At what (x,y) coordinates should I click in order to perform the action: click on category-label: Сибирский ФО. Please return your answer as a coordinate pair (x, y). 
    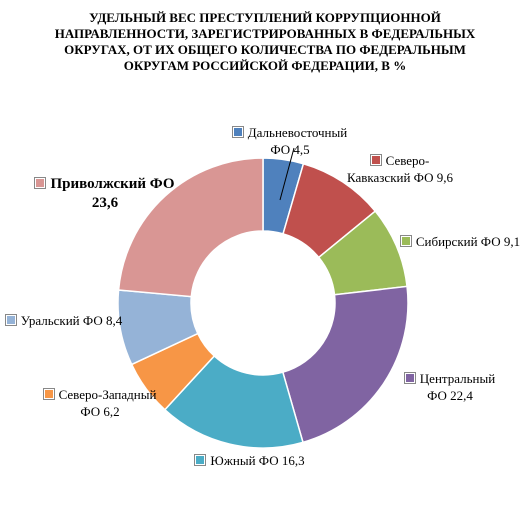
    Looking at the image, I should click on (458, 241).